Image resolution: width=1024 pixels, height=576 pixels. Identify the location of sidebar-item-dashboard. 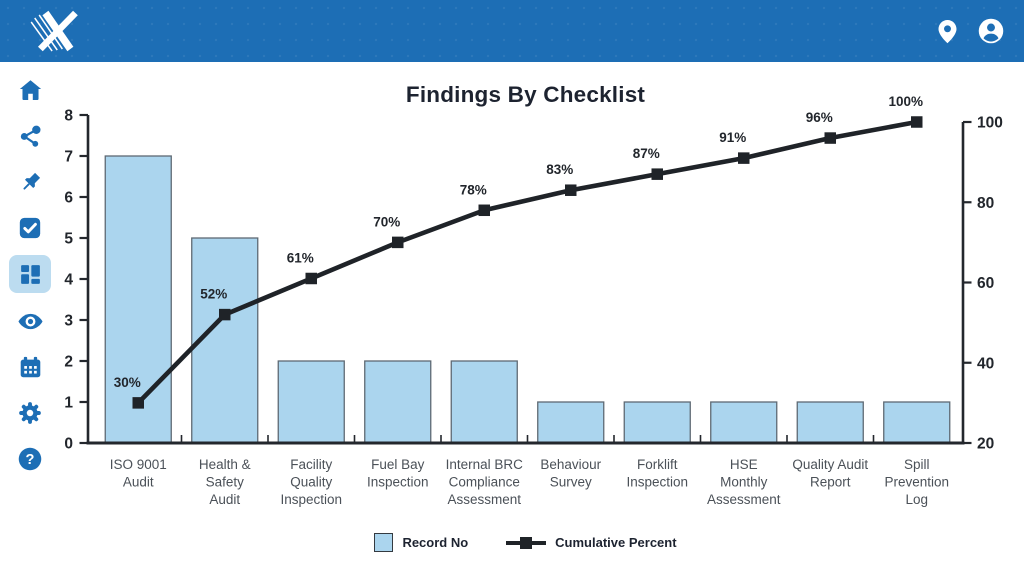
(30, 274).